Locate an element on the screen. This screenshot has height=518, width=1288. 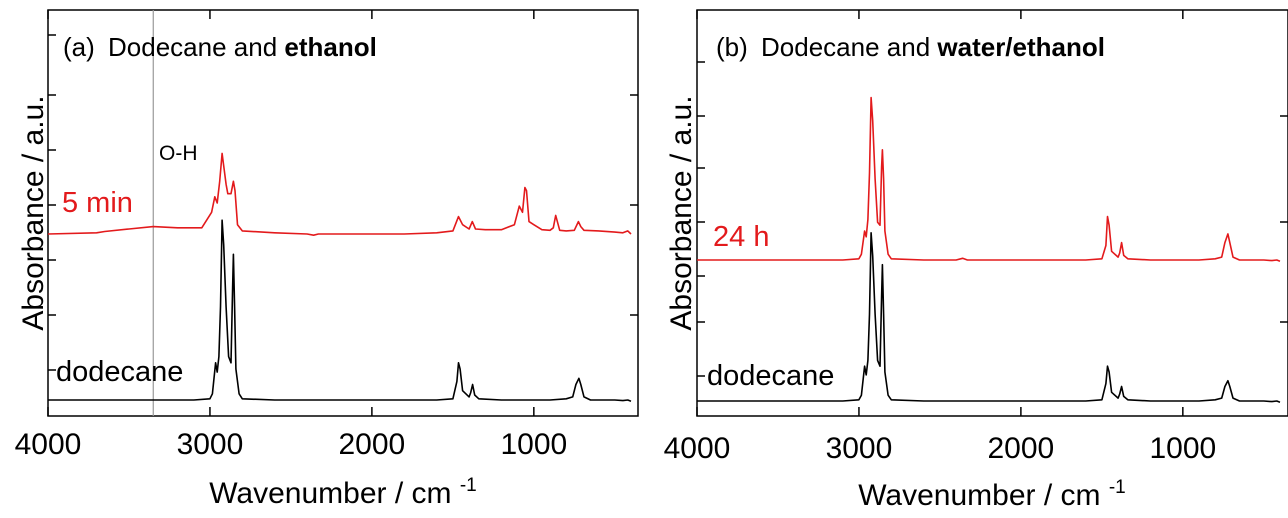
series-label-5min: 5 min is located at coordinates (97, 203).